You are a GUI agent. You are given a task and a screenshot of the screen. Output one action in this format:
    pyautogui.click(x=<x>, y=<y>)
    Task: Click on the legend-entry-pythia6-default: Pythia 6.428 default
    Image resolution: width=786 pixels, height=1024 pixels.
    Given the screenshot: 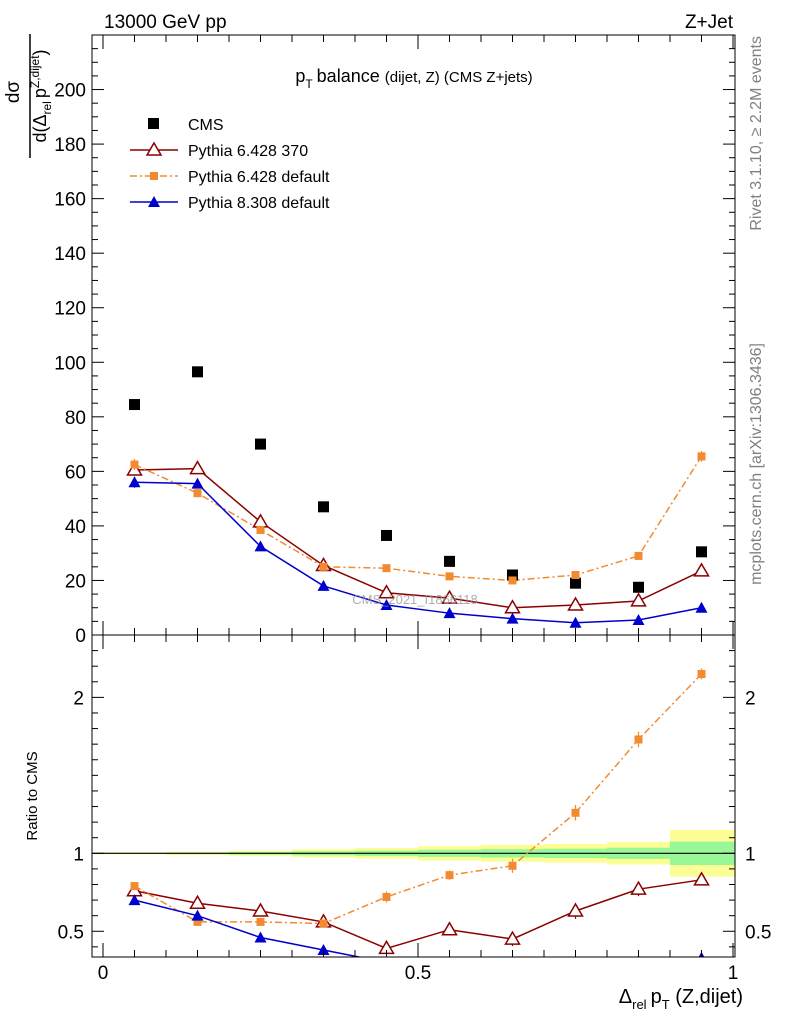 What is the action you would take?
    pyautogui.click(x=230, y=177)
    